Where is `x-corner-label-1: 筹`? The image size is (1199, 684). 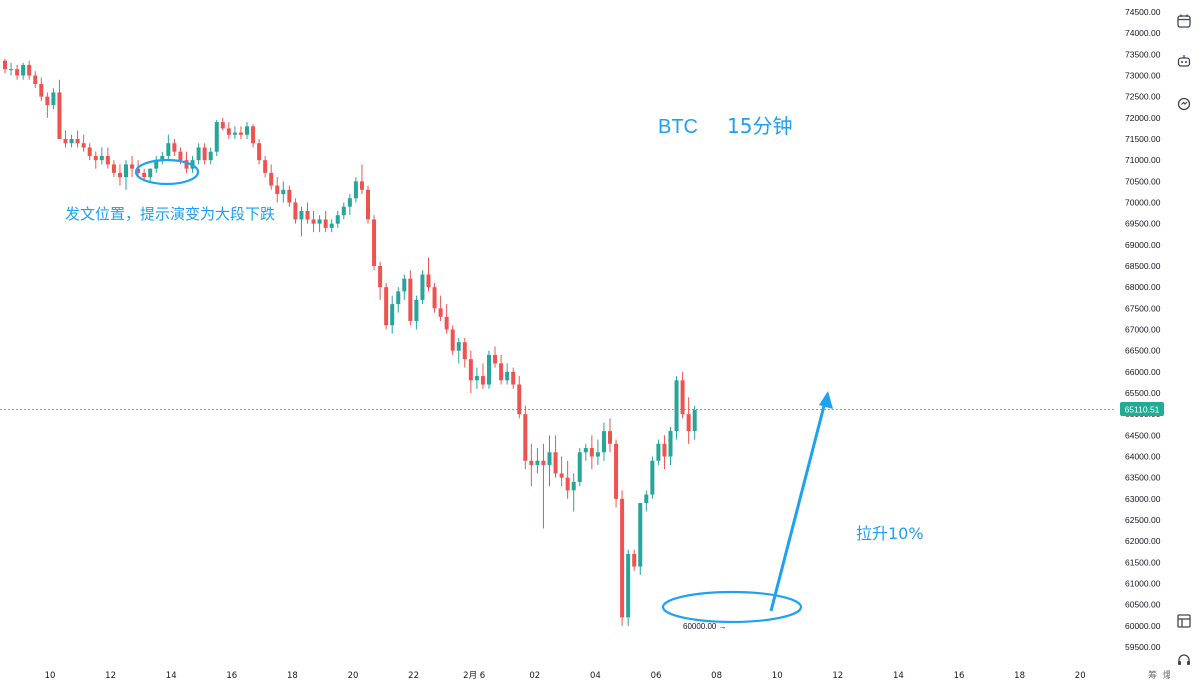 x-corner-label-1: 筹 is located at coordinates (1152, 675).